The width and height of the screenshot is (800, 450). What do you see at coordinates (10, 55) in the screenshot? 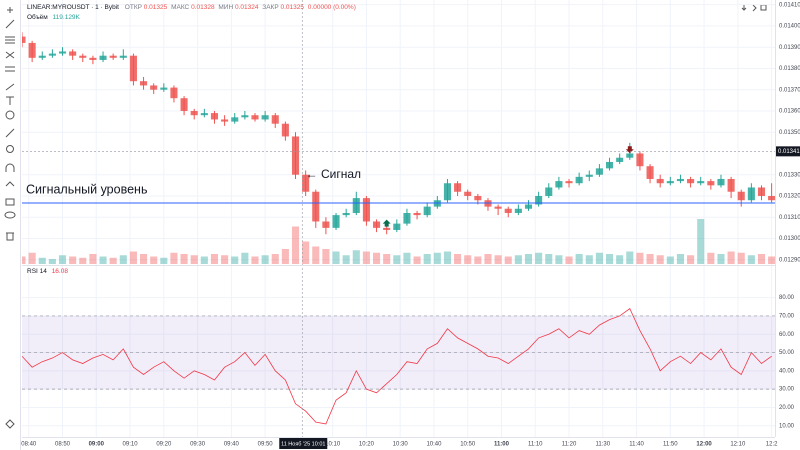
I see `pattern-tool` at bounding box center [10, 55].